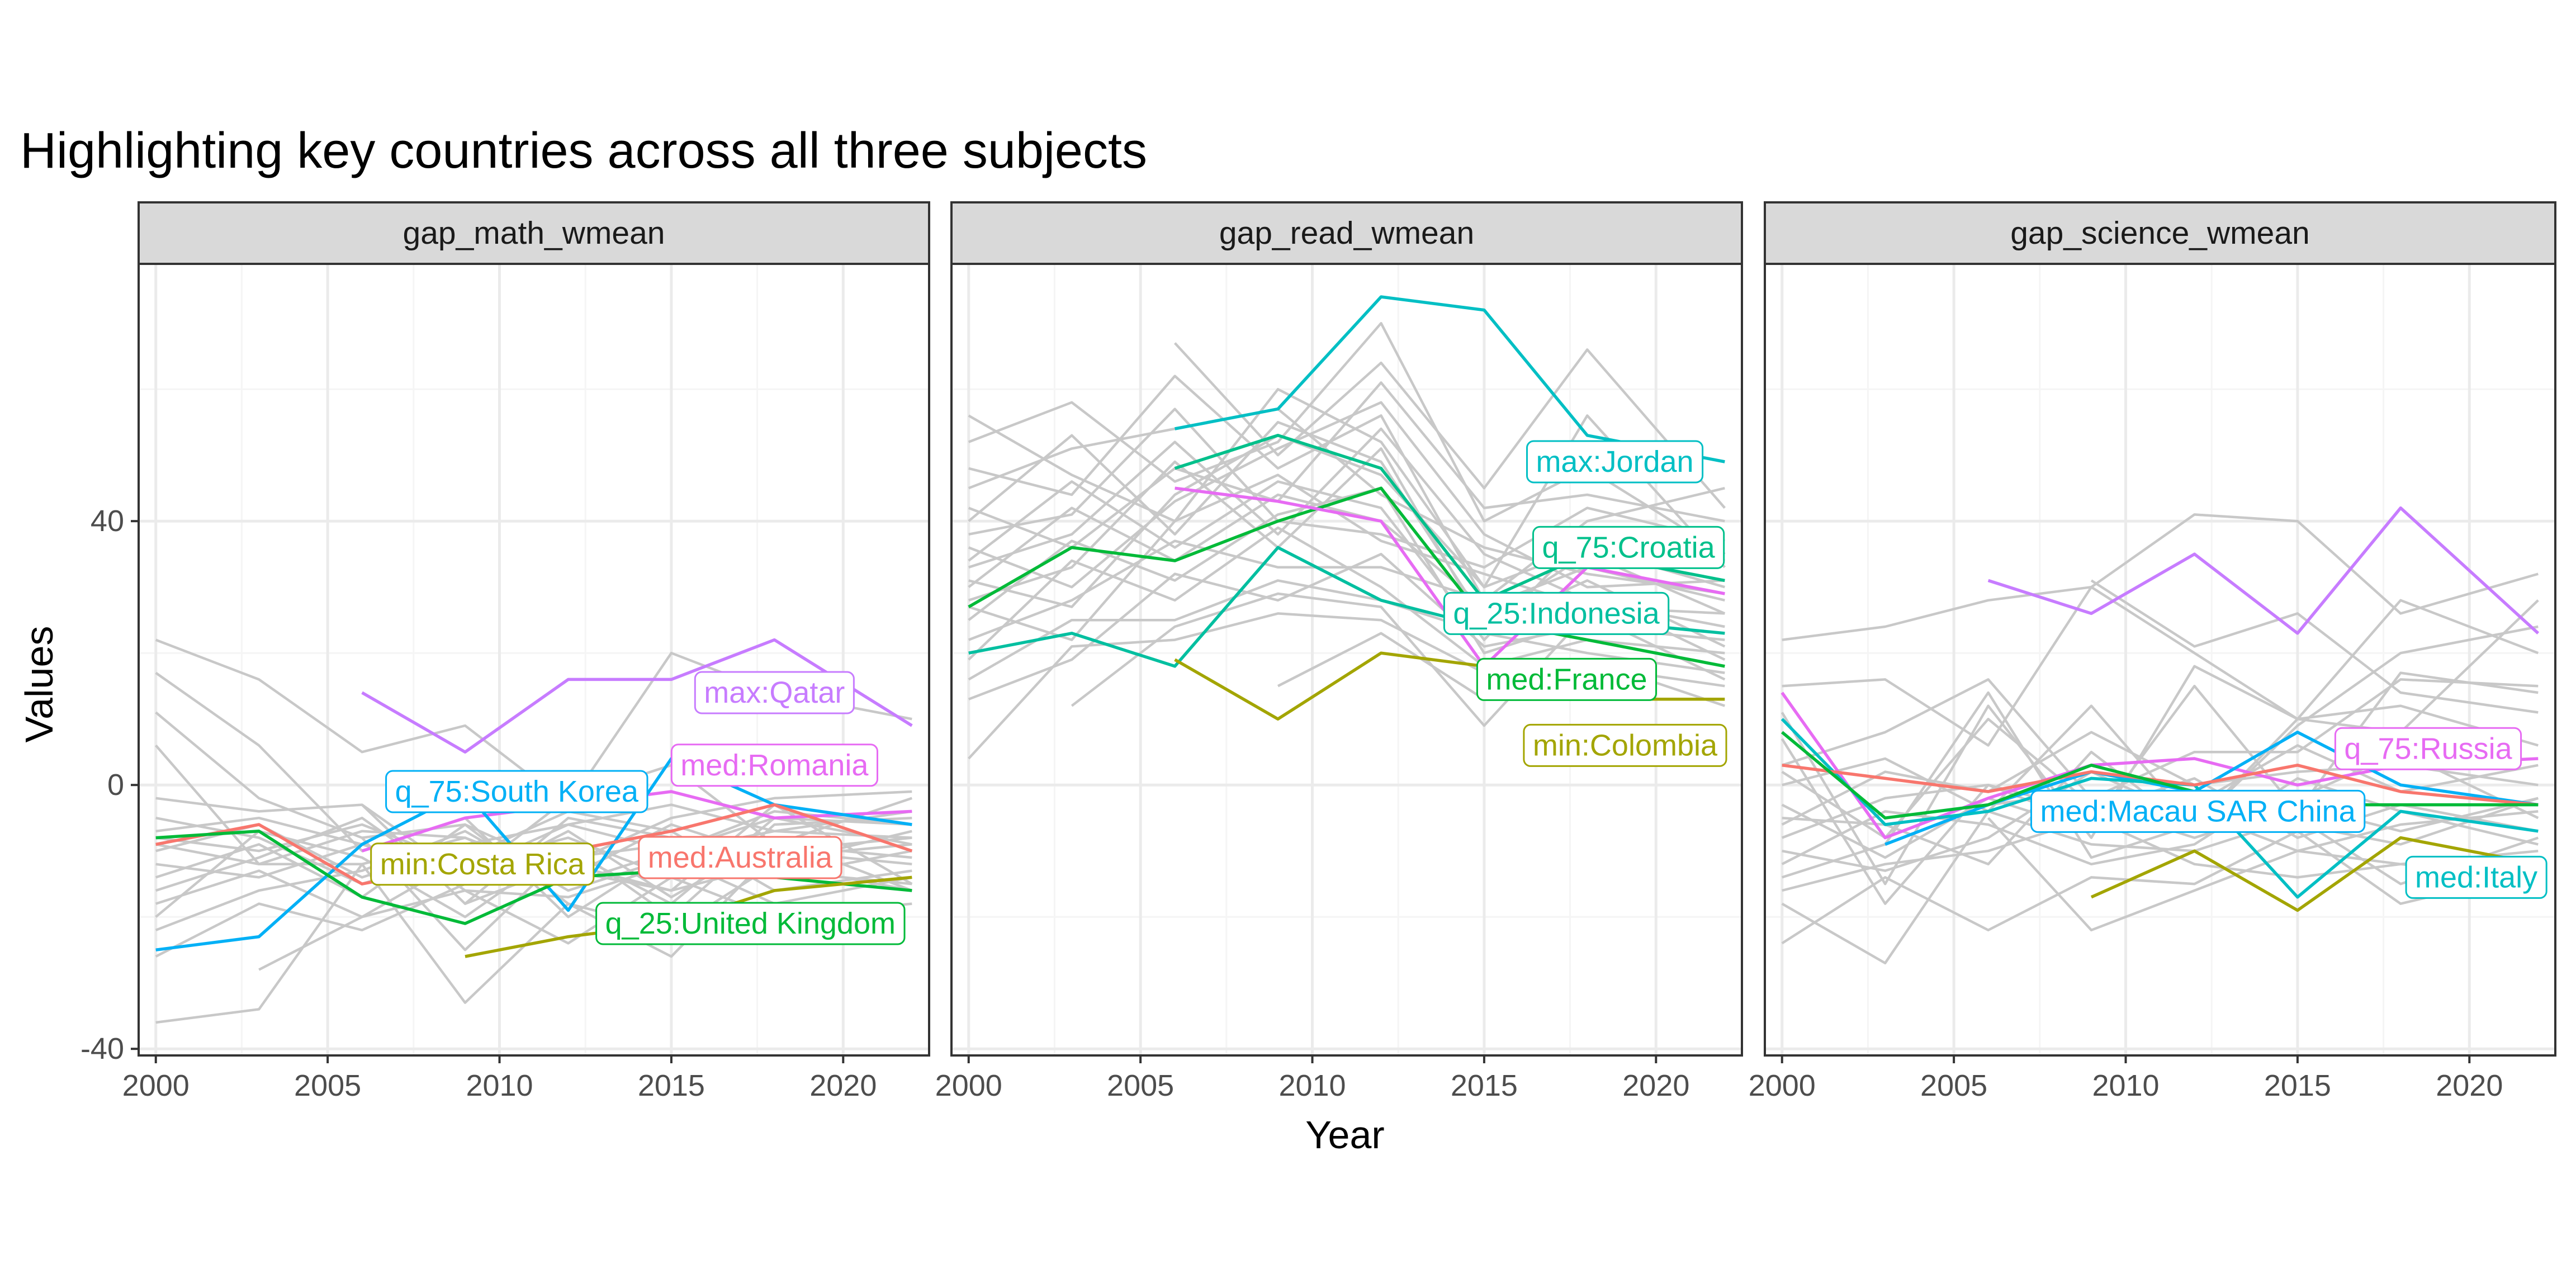 Image resolution: width=2576 pixels, height=1288 pixels. I want to click on series-callout: max:Jordan, so click(1615, 462).